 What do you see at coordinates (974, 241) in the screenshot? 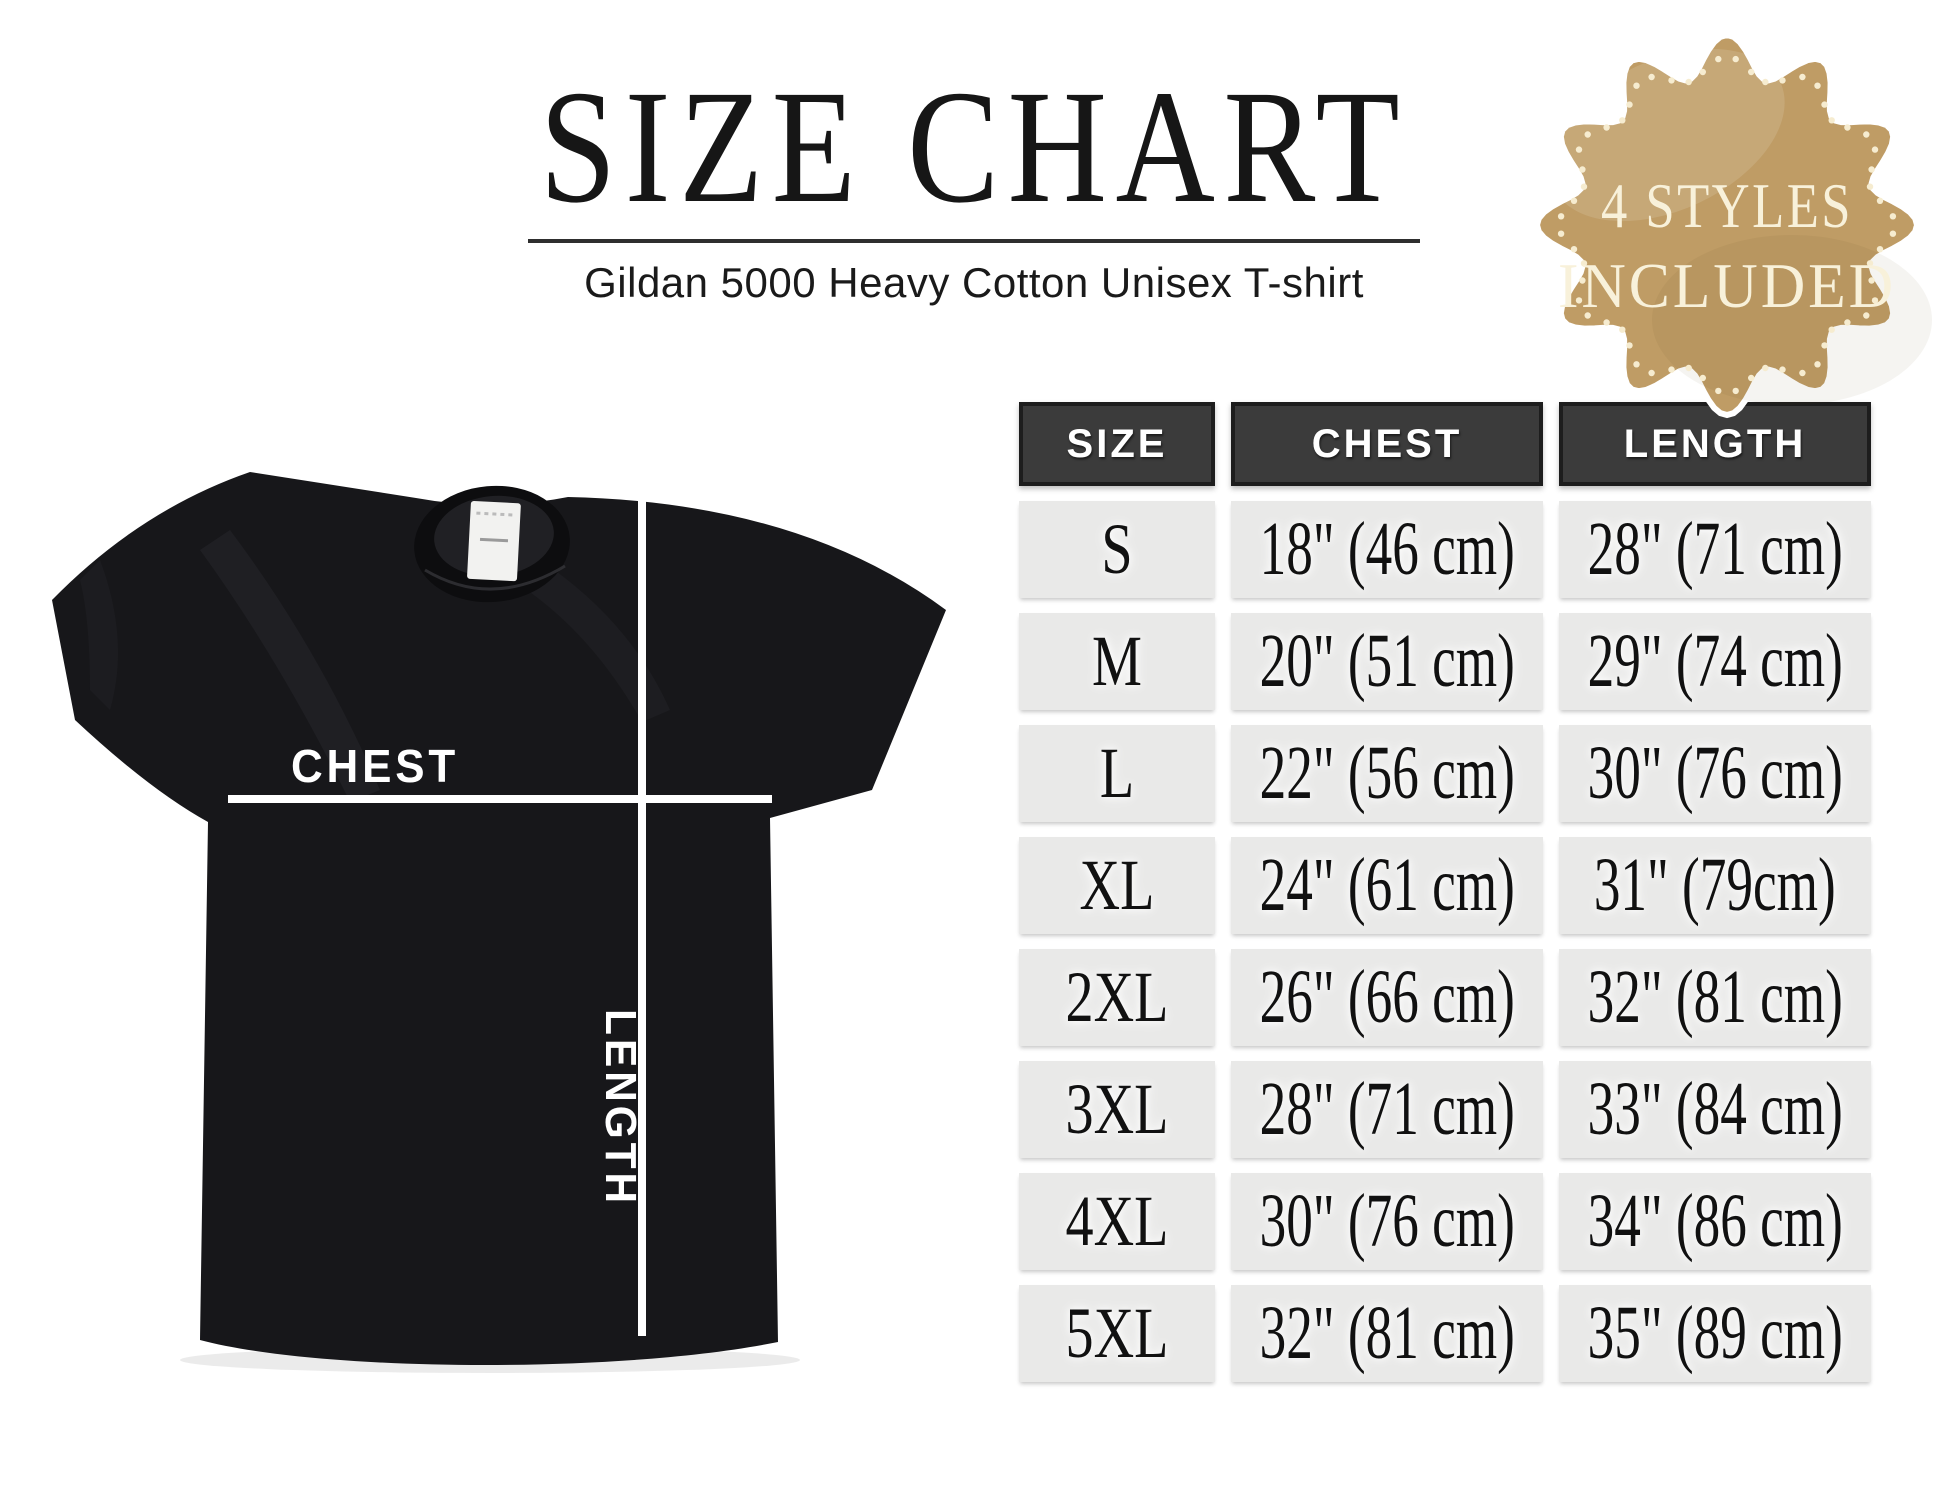
I see `title-underline` at bounding box center [974, 241].